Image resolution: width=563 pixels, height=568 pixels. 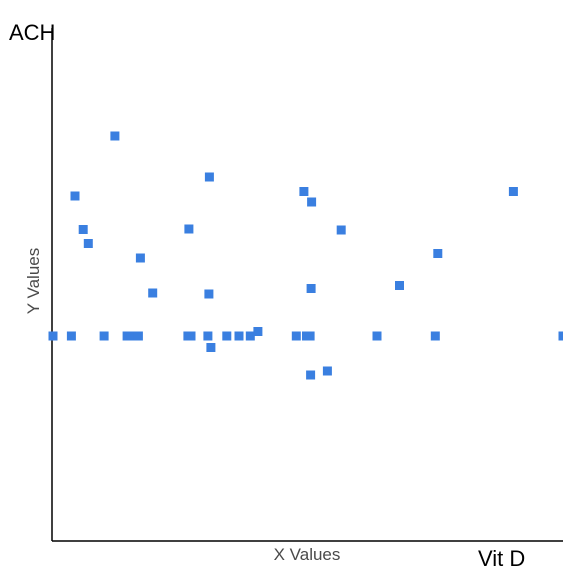 I want to click on y-axis-title: Y Values, so click(x=33, y=281).